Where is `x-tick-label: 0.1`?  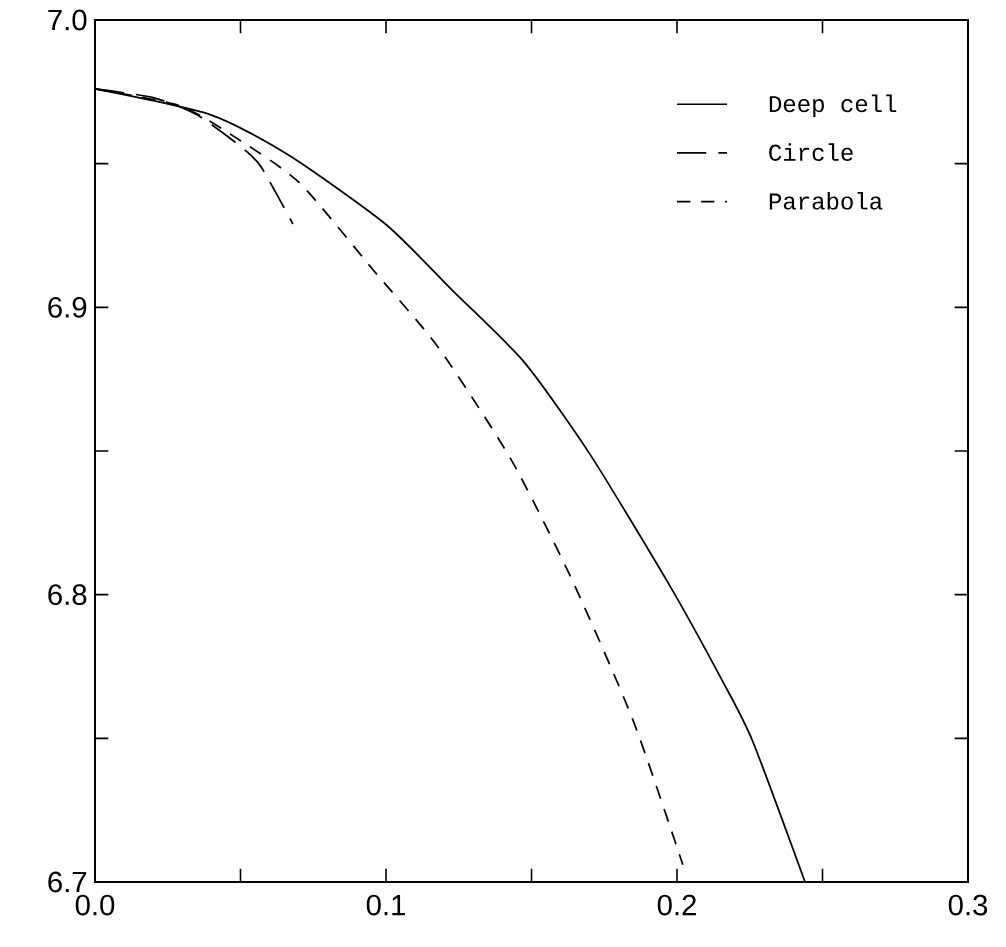 x-tick-label: 0.1 is located at coordinates (385, 905).